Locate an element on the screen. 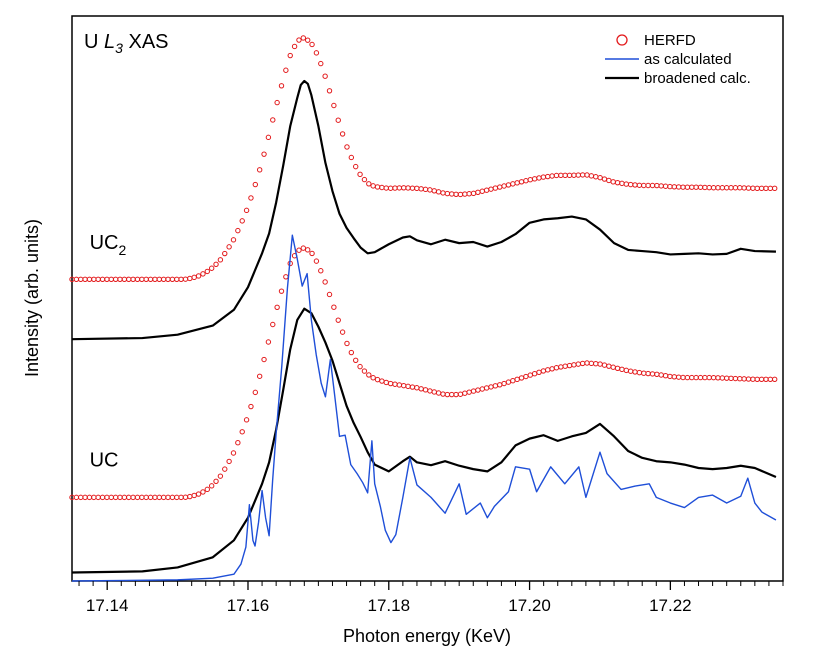  chart-title: U L3 XAS is located at coordinates (126, 43).